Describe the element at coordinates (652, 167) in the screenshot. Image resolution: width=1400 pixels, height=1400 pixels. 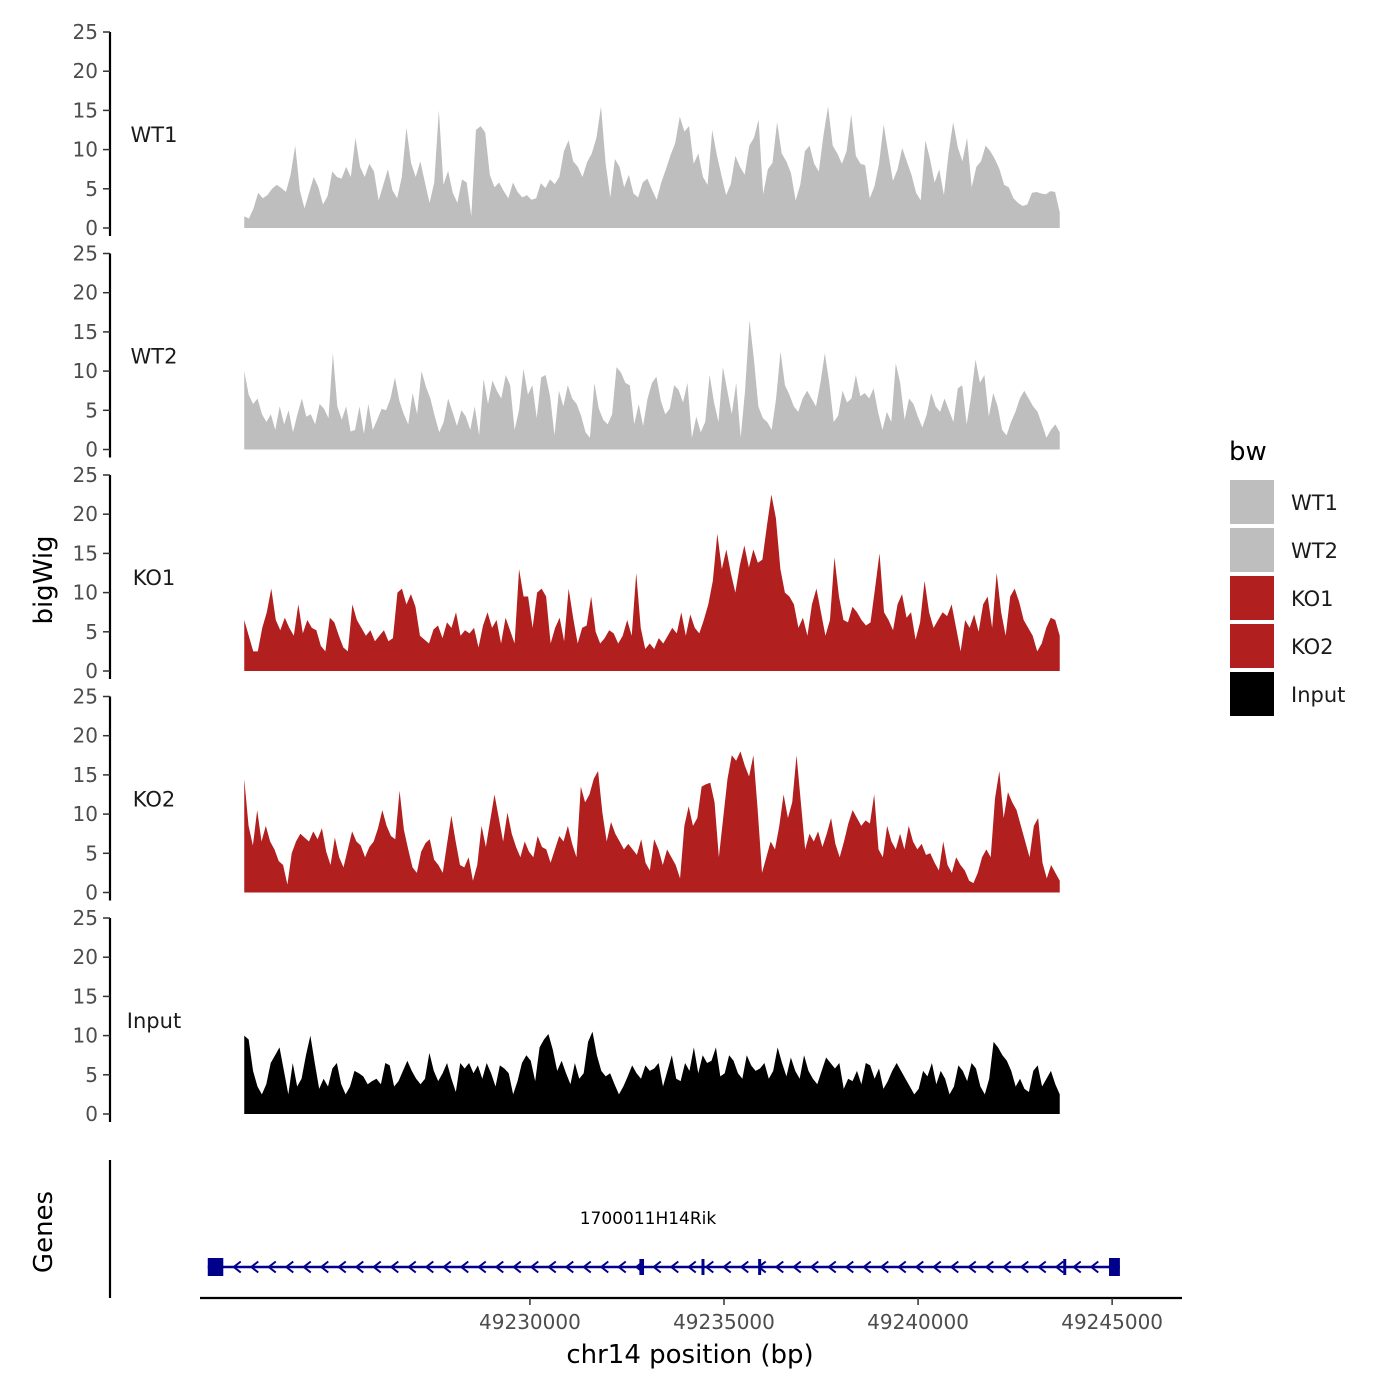
I see `coverage-area-wt1` at that location.